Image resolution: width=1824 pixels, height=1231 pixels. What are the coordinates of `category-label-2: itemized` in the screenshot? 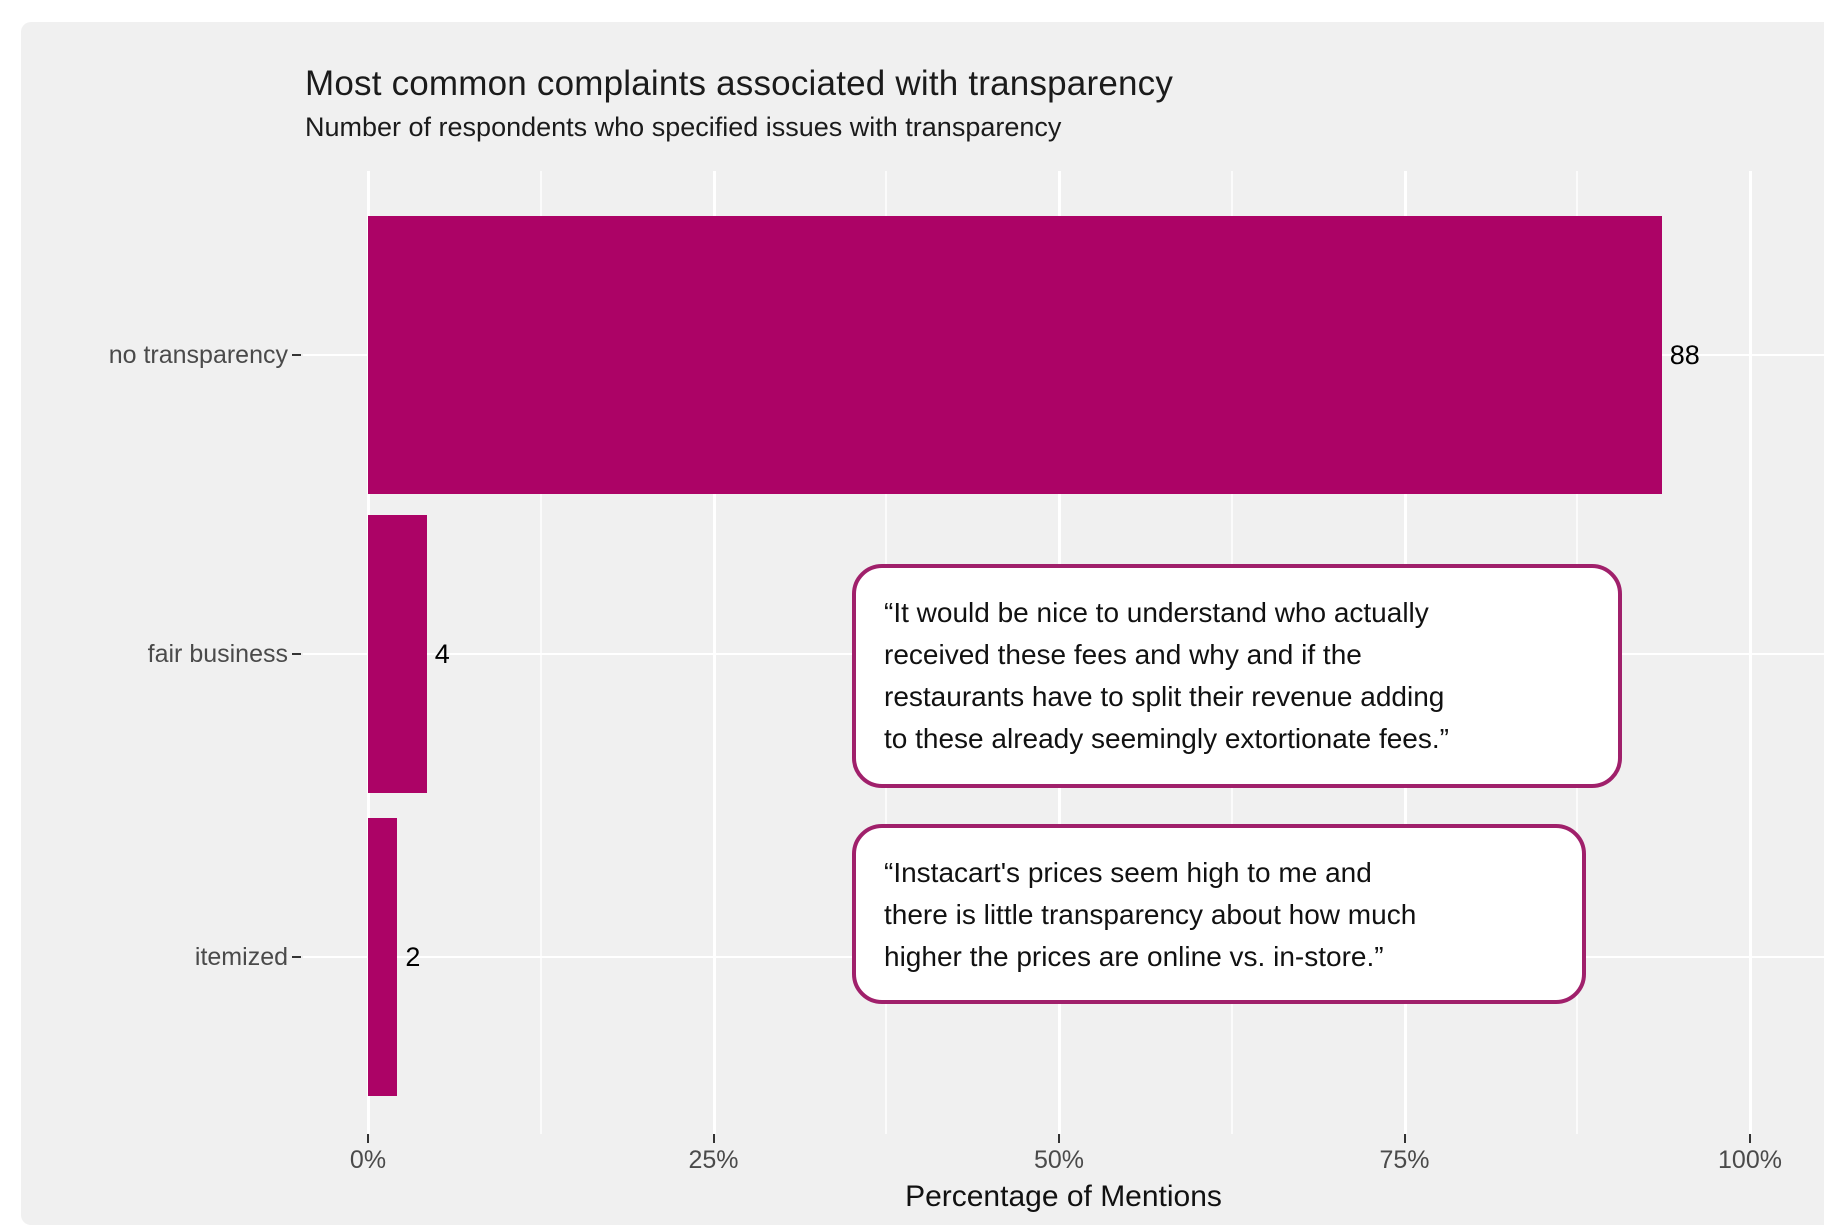 It's located at (241, 957).